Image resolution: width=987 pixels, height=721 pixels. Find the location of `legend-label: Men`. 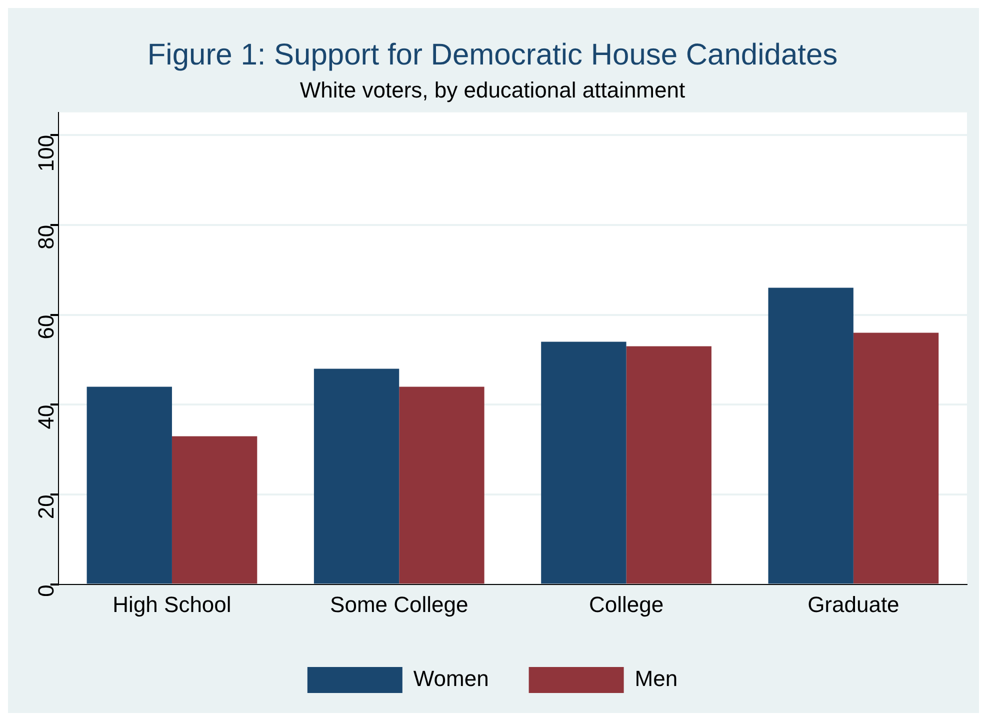

legend-label: Men is located at coordinates (656, 679).